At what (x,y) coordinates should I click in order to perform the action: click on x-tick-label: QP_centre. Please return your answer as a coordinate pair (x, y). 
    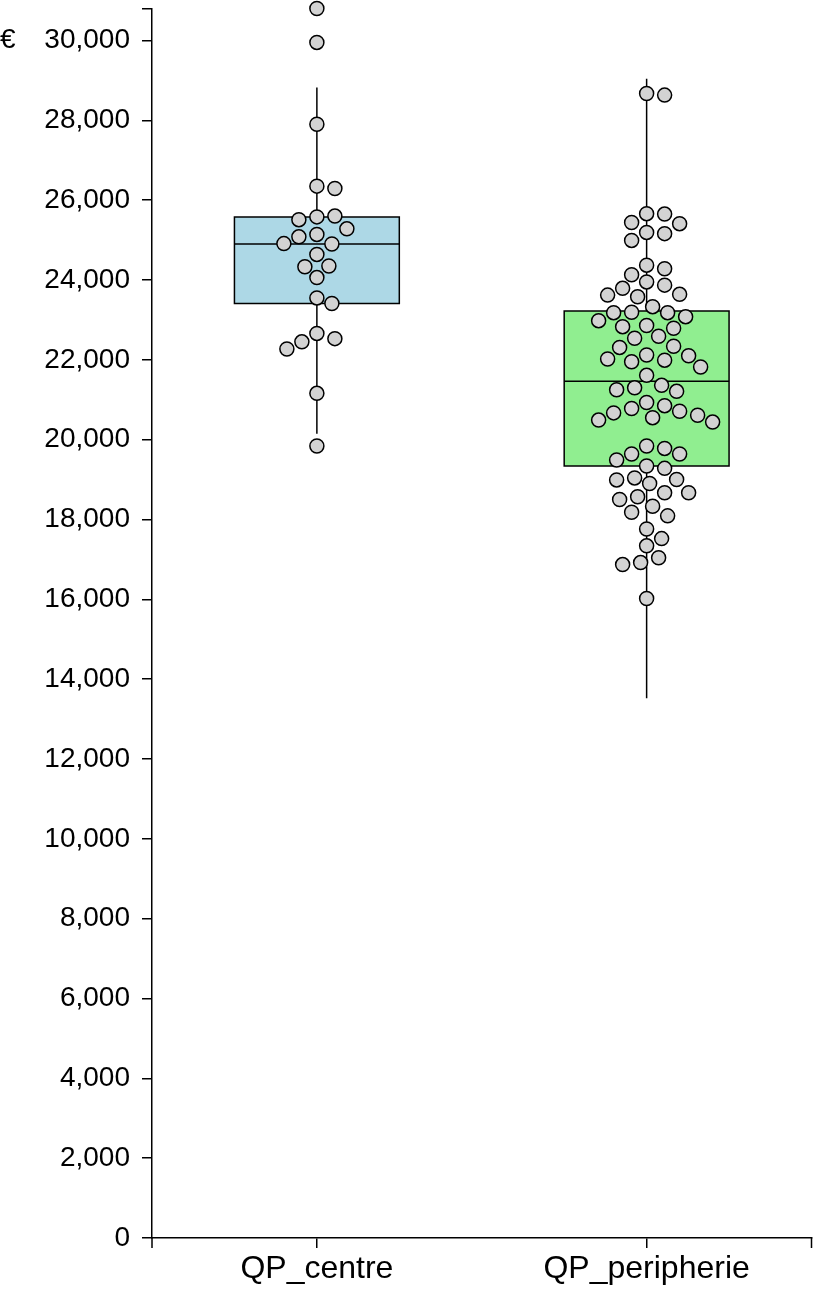
    Looking at the image, I should click on (317, 1267).